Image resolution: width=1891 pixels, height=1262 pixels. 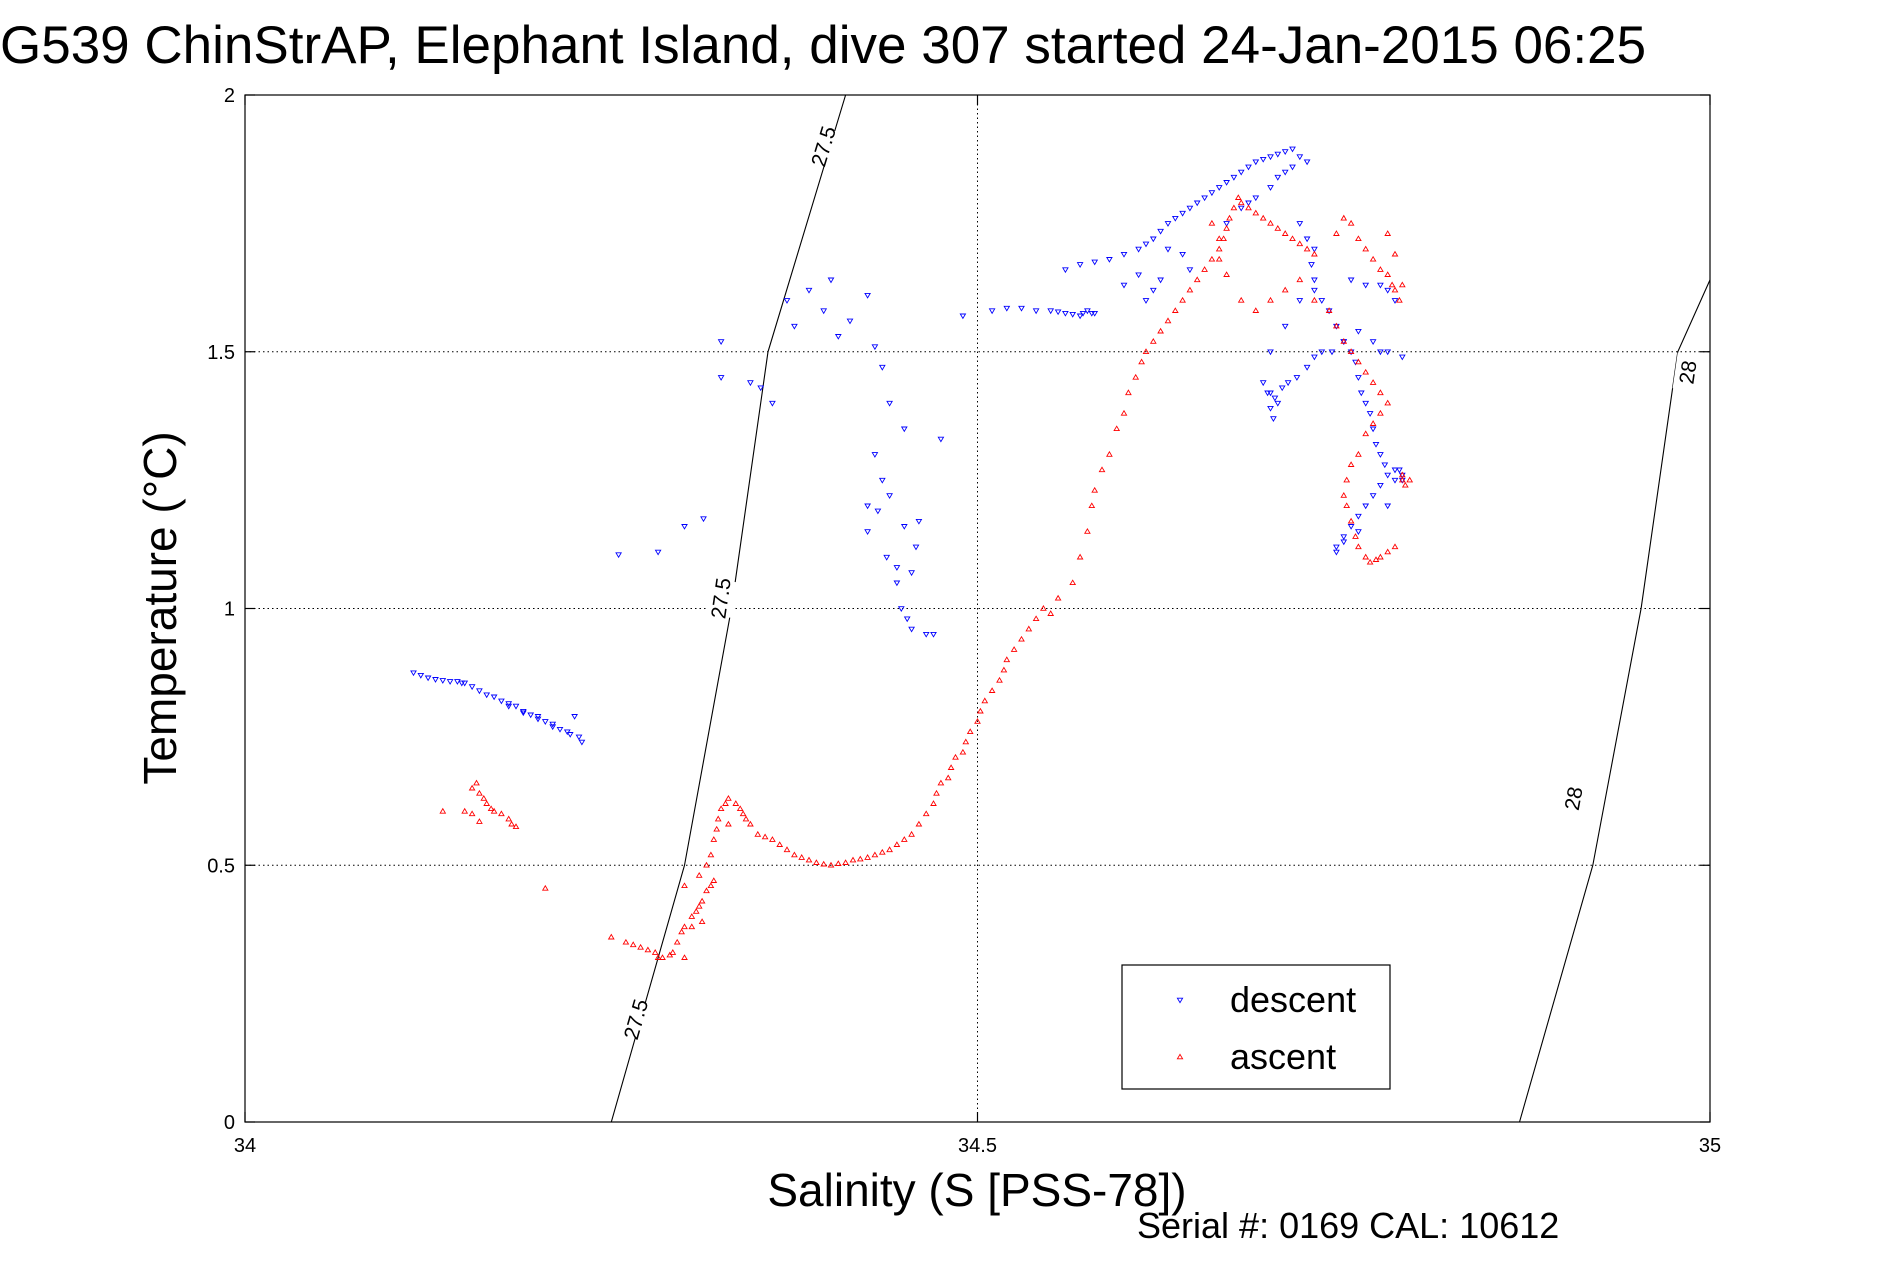 What do you see at coordinates (721, 598) in the screenshot?
I see `contour-label-bg` at bounding box center [721, 598].